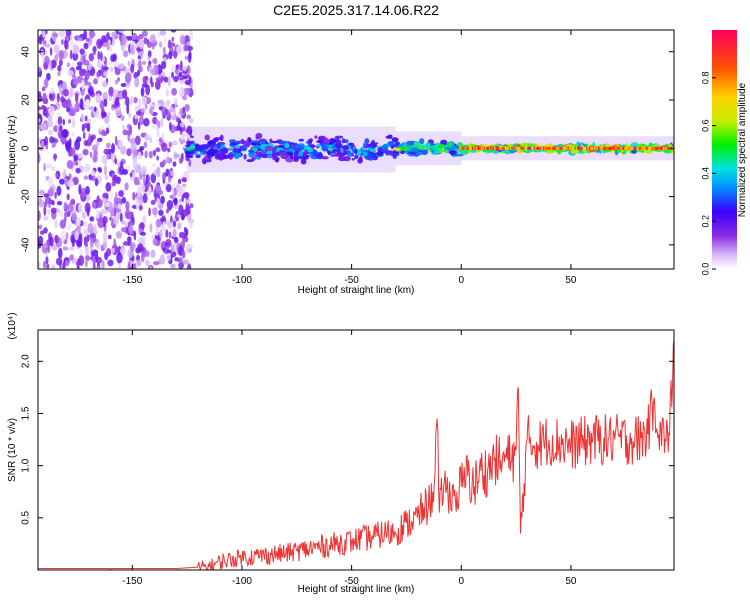  What do you see at coordinates (26, 148) in the screenshot?
I see `y-tick-label: 0` at bounding box center [26, 148].